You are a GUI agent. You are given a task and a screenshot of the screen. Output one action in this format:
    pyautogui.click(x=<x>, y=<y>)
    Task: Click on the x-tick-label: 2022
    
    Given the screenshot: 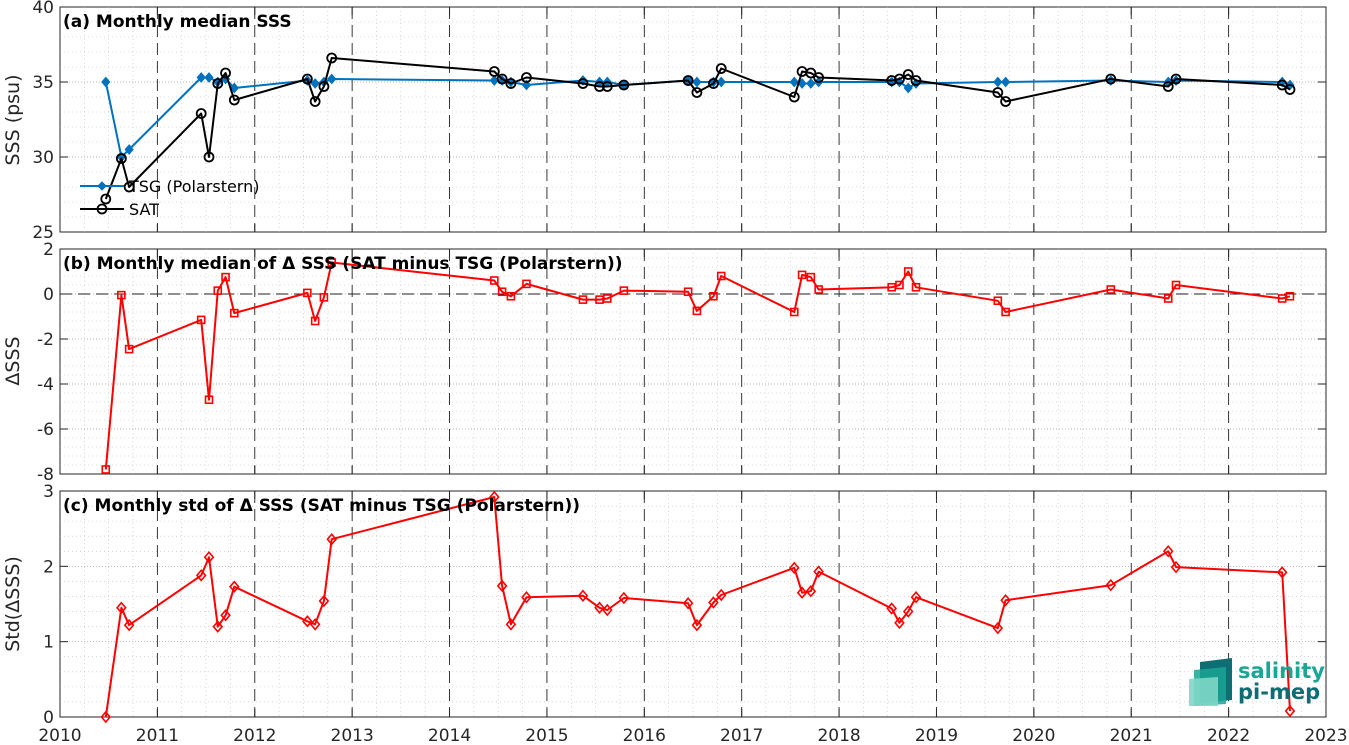 What is the action you would take?
    pyautogui.click(x=1228, y=735)
    